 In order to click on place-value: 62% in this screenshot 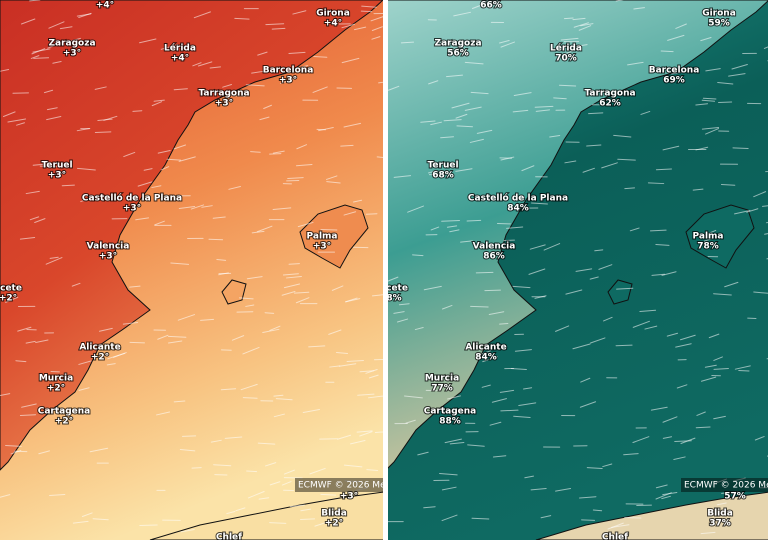, I will do `click(610, 104)`.